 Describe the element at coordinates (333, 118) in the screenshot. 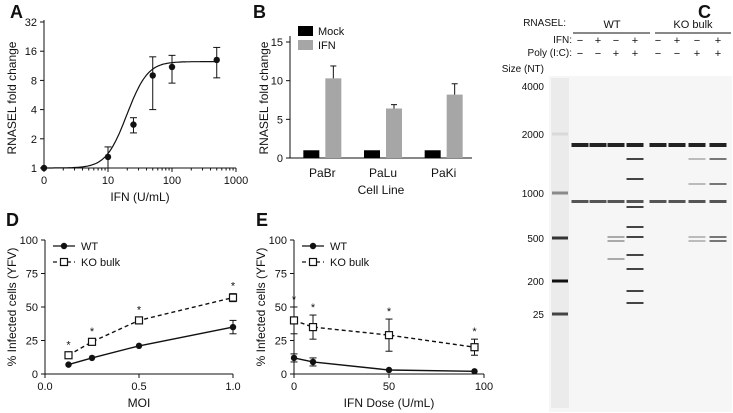

I see `panel-b-bar-ifn-pabr` at that location.